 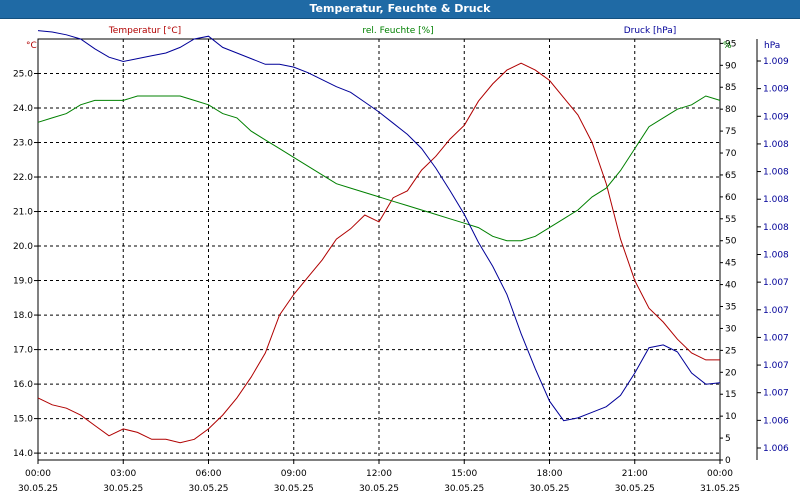 I want to click on x-tick-time: 03:00, so click(x=123, y=474).